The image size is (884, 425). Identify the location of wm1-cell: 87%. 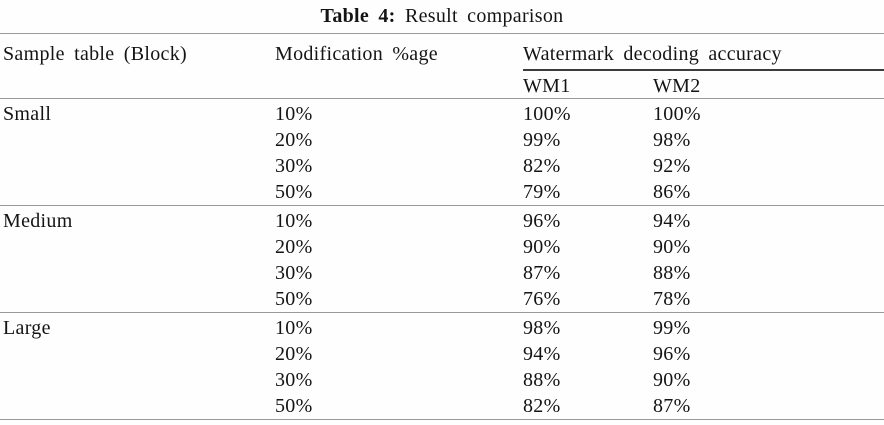
(542, 273).